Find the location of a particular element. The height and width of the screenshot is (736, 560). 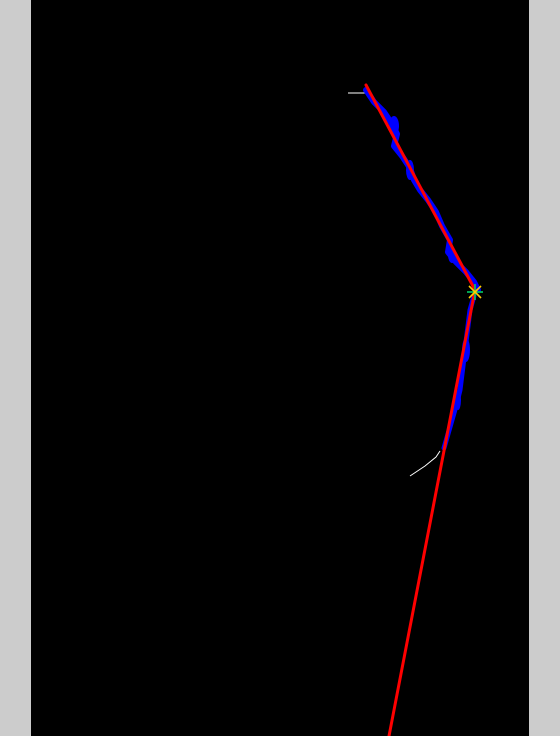

fitted-line-upper is located at coordinates (420, 187).